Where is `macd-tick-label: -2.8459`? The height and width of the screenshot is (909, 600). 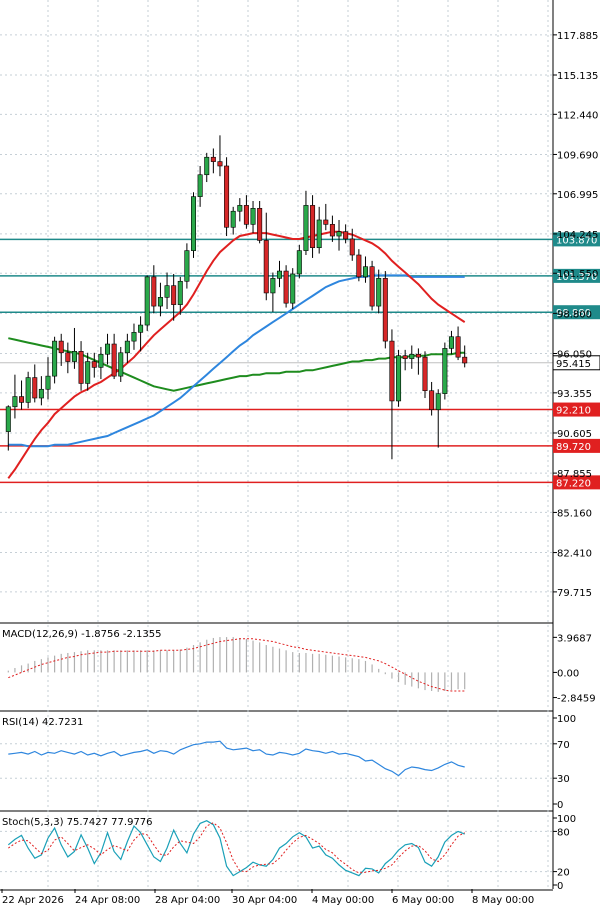 macd-tick-label: -2.8459 is located at coordinates (576, 699).